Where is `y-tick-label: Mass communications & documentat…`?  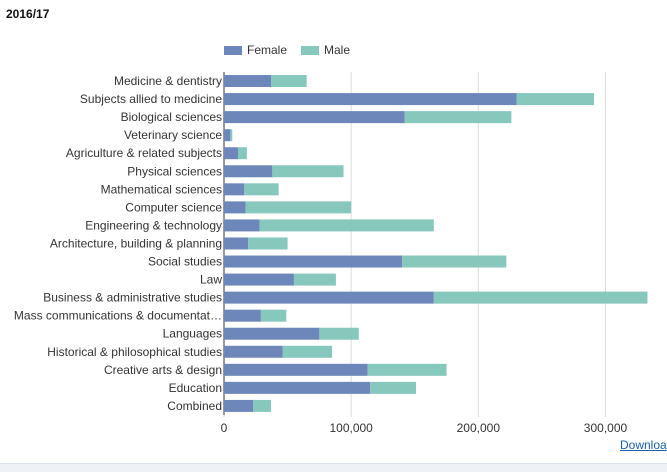 y-tick-label: Mass communications & documentat… is located at coordinates (118, 316).